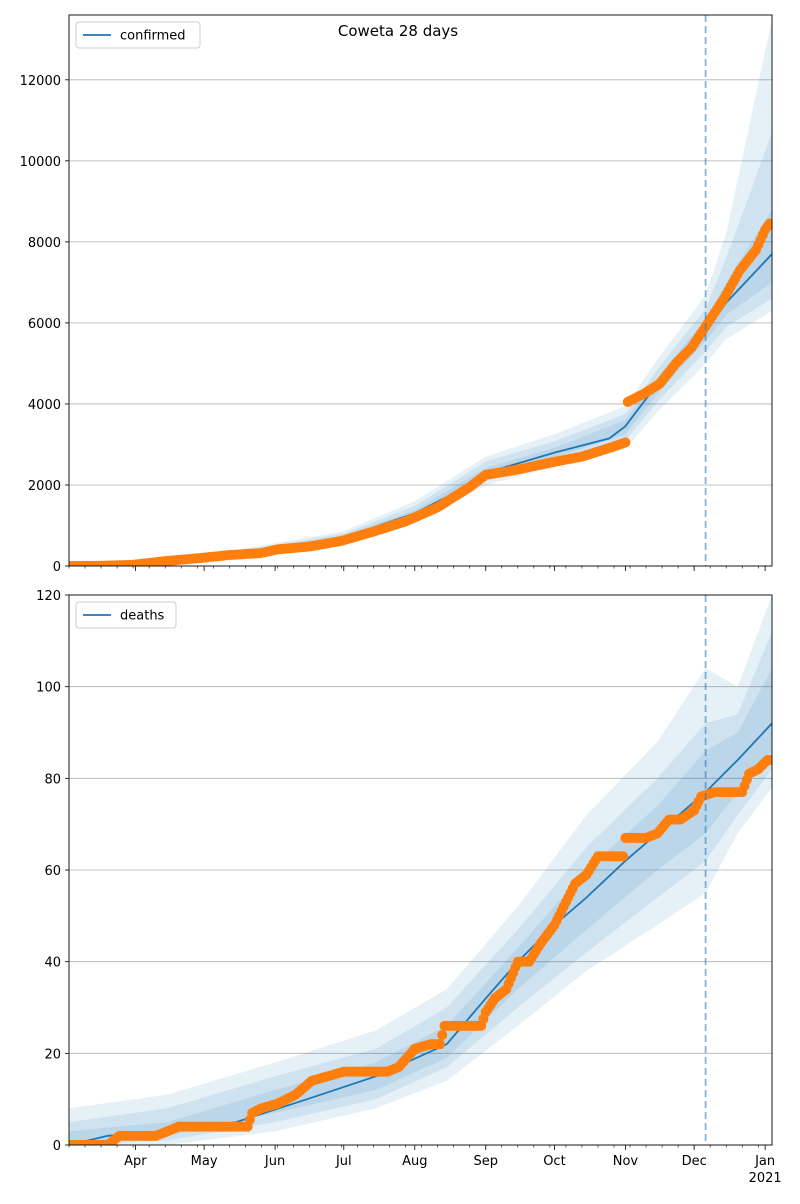 This screenshot has width=800, height=1204. I want to click on y-tick-label: 20, so click(52, 1054).